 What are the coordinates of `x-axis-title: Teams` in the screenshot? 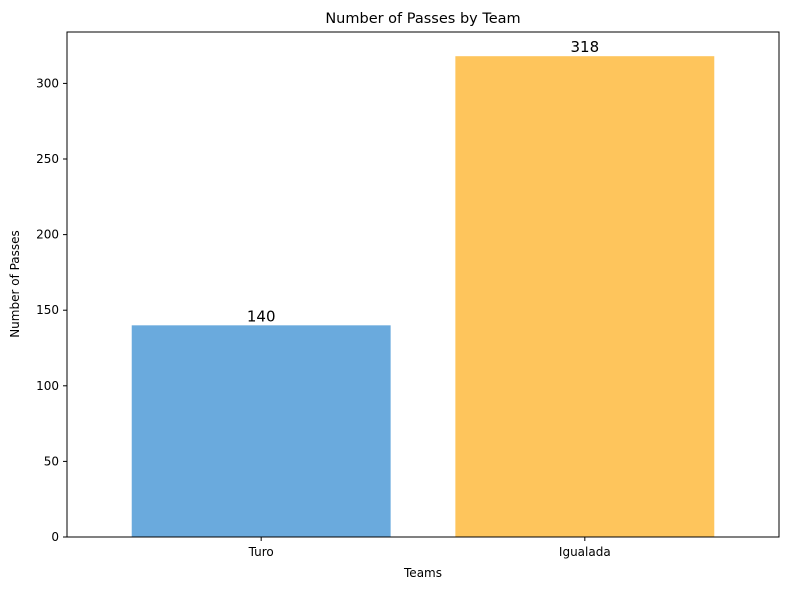 It's located at (422, 573).